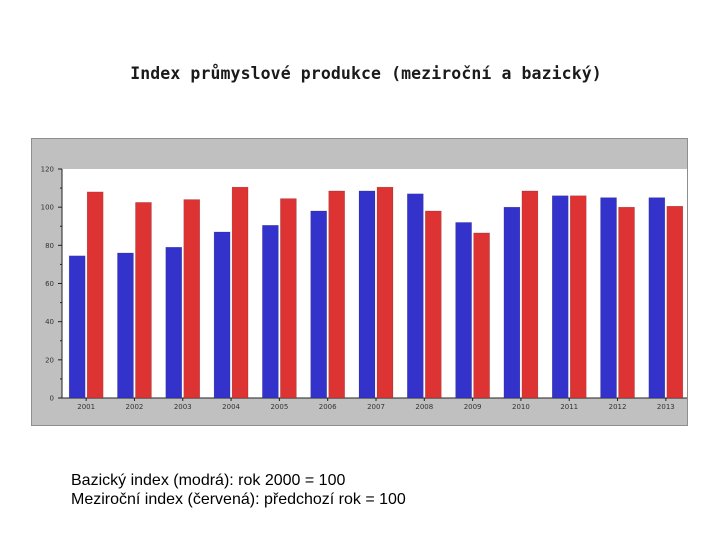 This screenshot has height=540, width=720. I want to click on x-tick-label: 2007, so click(376, 407).